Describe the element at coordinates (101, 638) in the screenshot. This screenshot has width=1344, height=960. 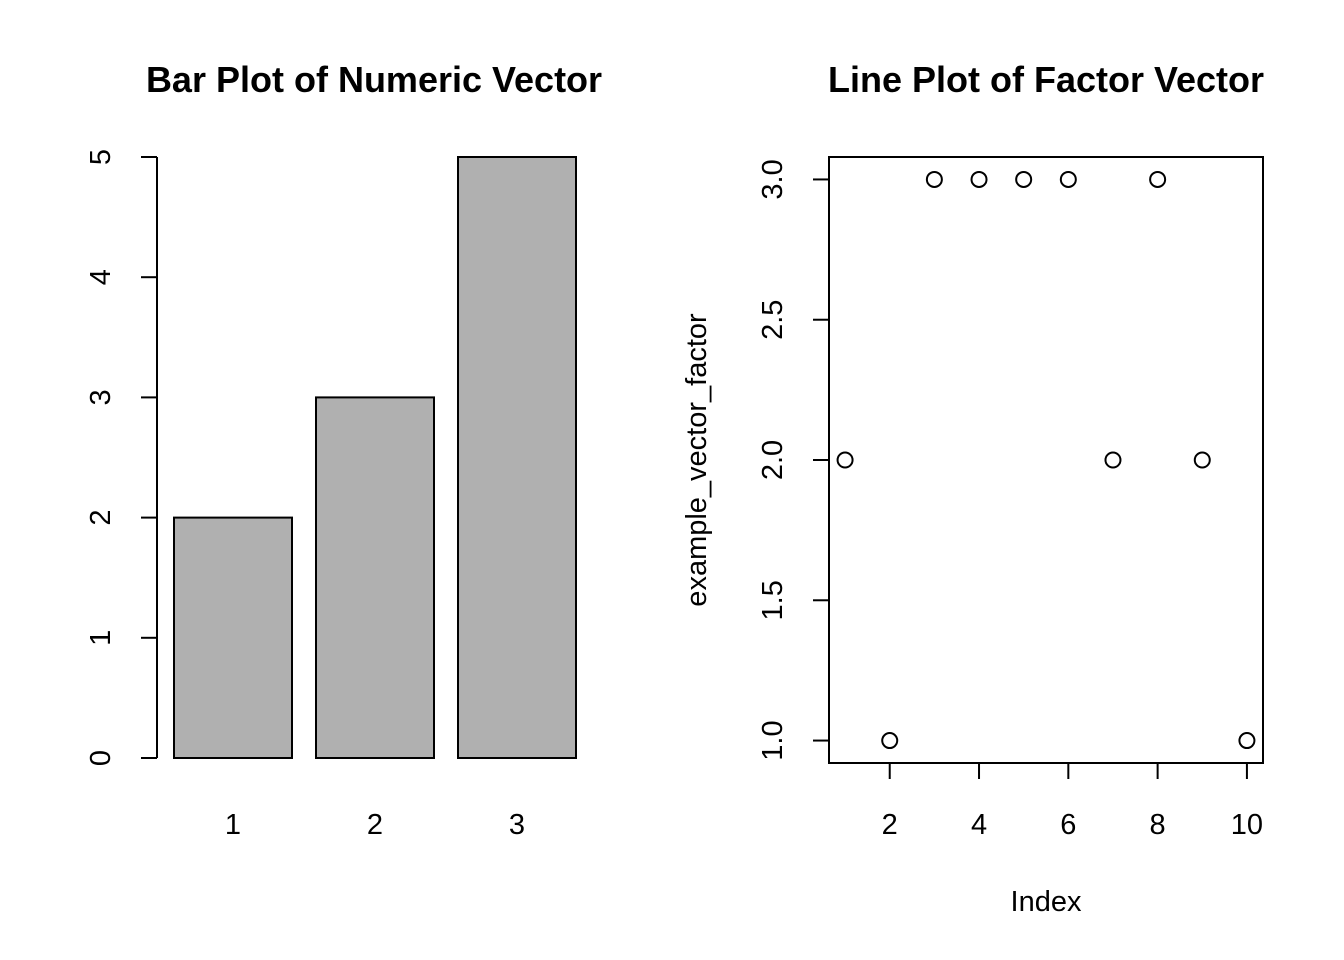
I see `bar-y-tick-label: 1` at that location.